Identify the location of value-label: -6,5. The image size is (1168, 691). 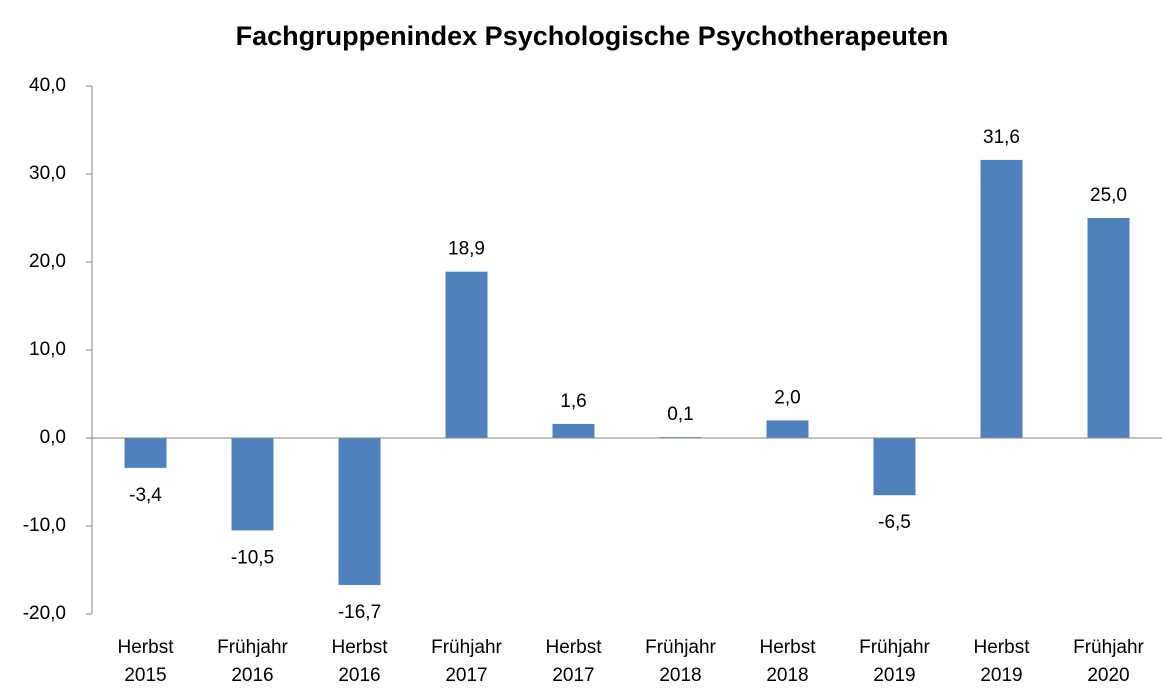
(894, 522).